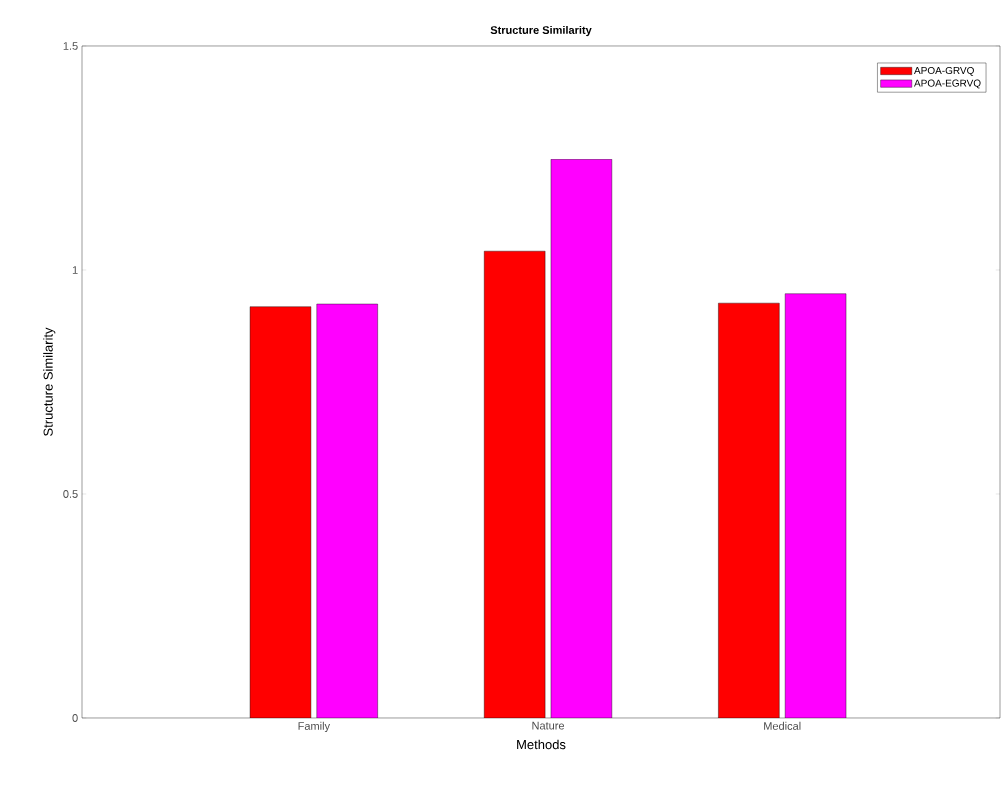  I want to click on y-tick-label: 1, so click(75, 270).